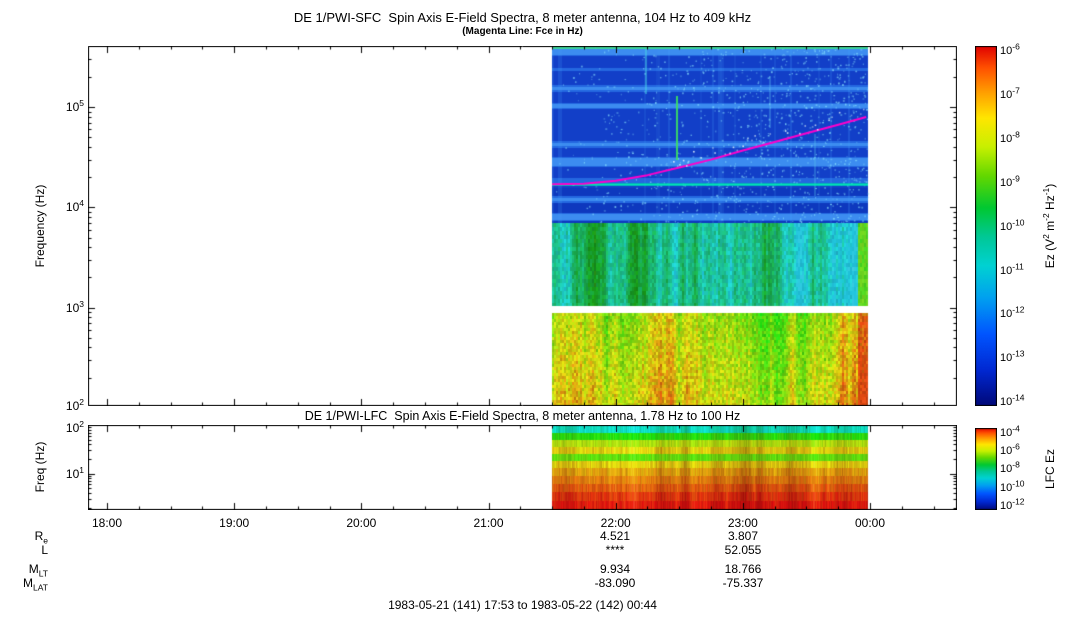  Describe the element at coordinates (74, 206) in the screenshot. I see `sfc-ytick-label: 10⁴` at that location.